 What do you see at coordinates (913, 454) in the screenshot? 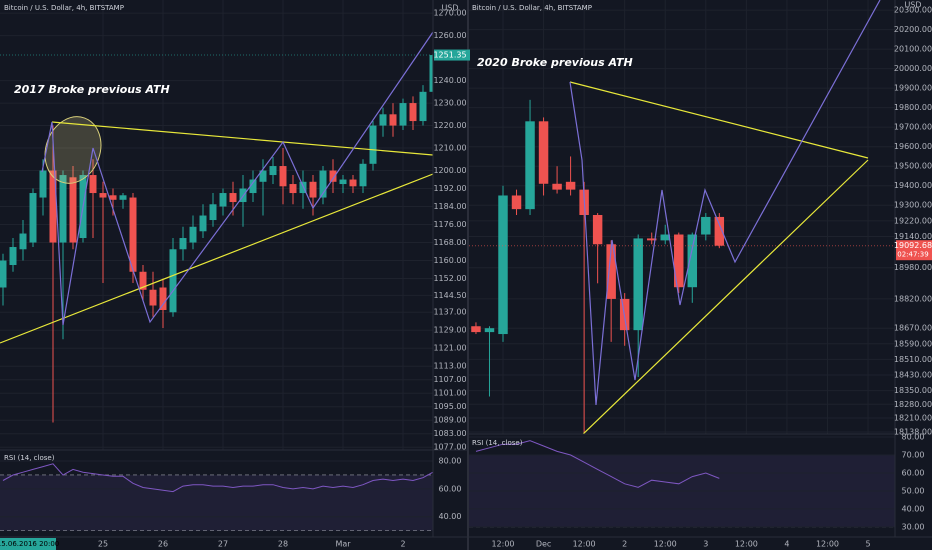
I see `rsi-tick-label: 70.00` at bounding box center [913, 454].